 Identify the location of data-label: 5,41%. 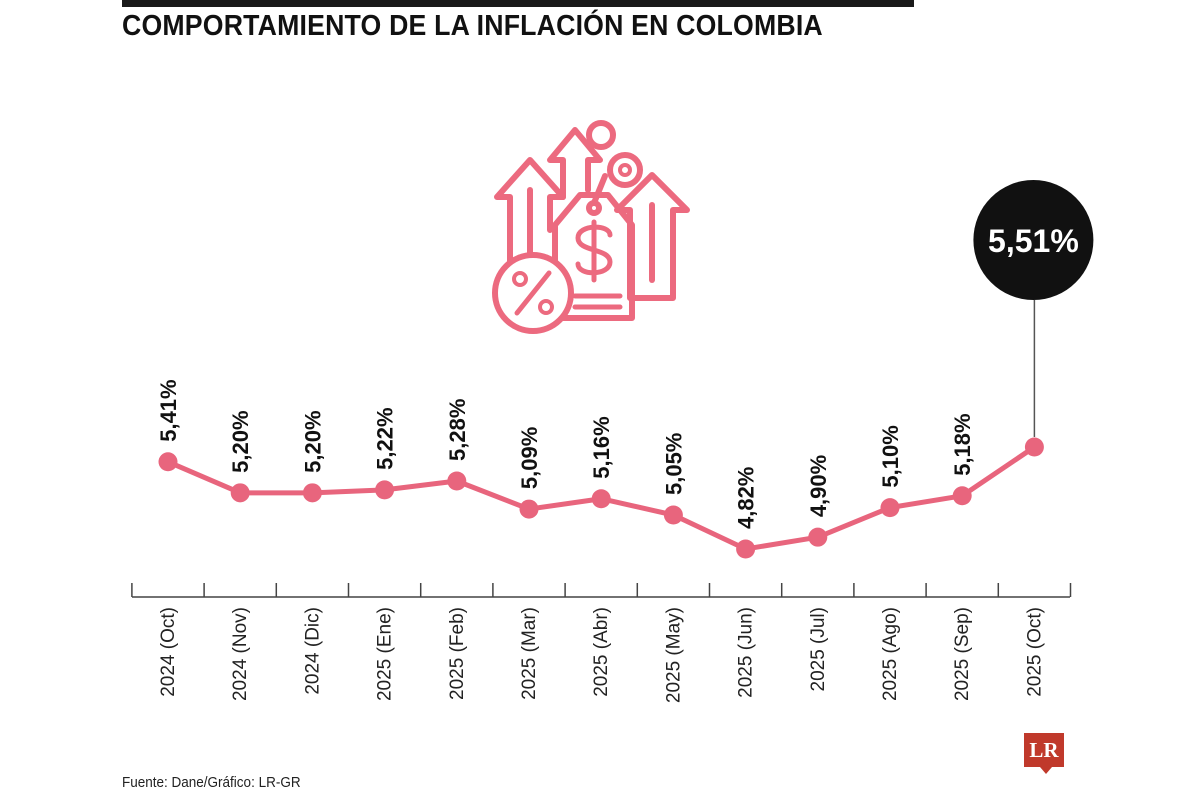
(168, 410).